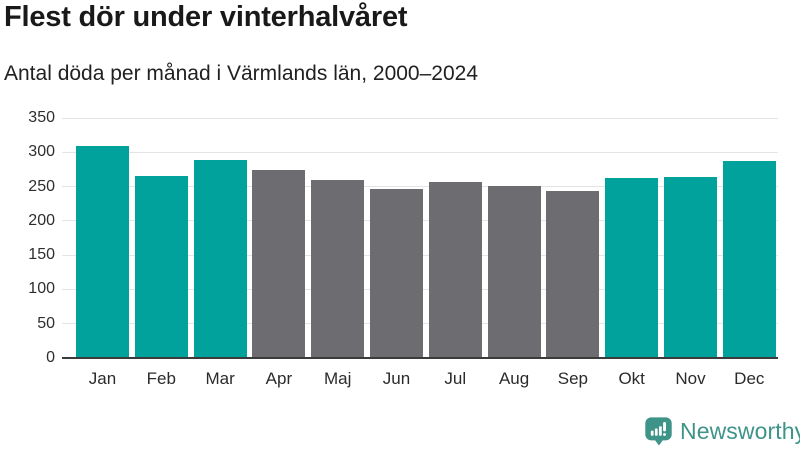  I want to click on bar-apr, so click(279, 264).